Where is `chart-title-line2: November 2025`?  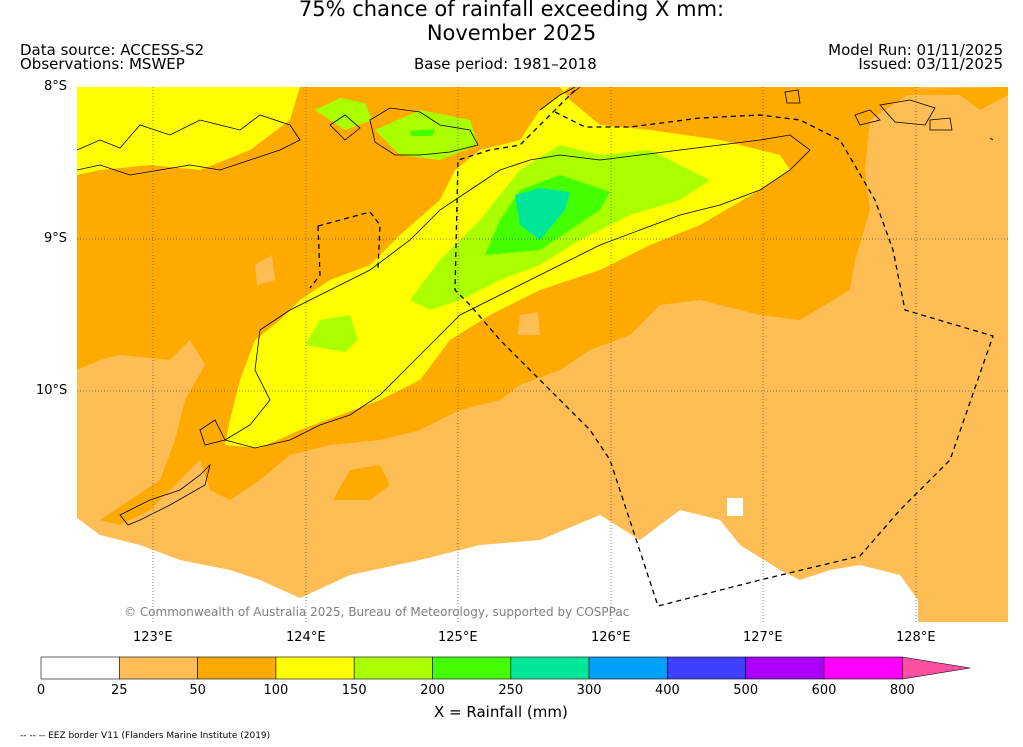
chart-title-line2: November 2025 is located at coordinates (511, 33).